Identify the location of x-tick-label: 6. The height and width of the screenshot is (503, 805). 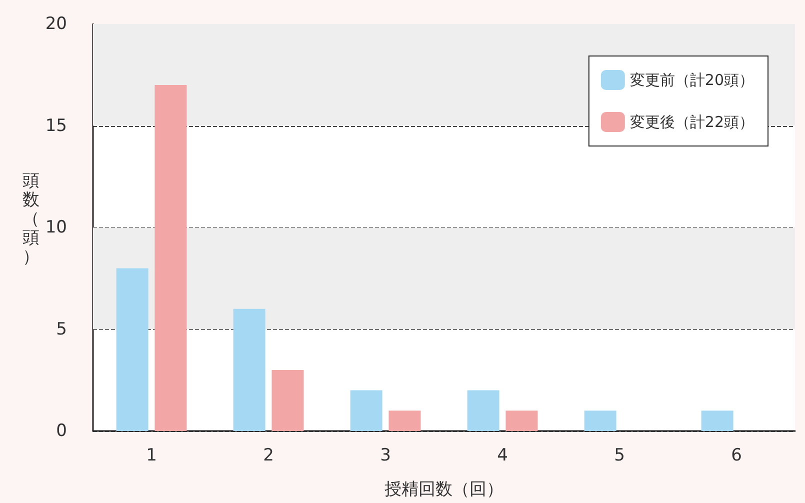
(736, 456).